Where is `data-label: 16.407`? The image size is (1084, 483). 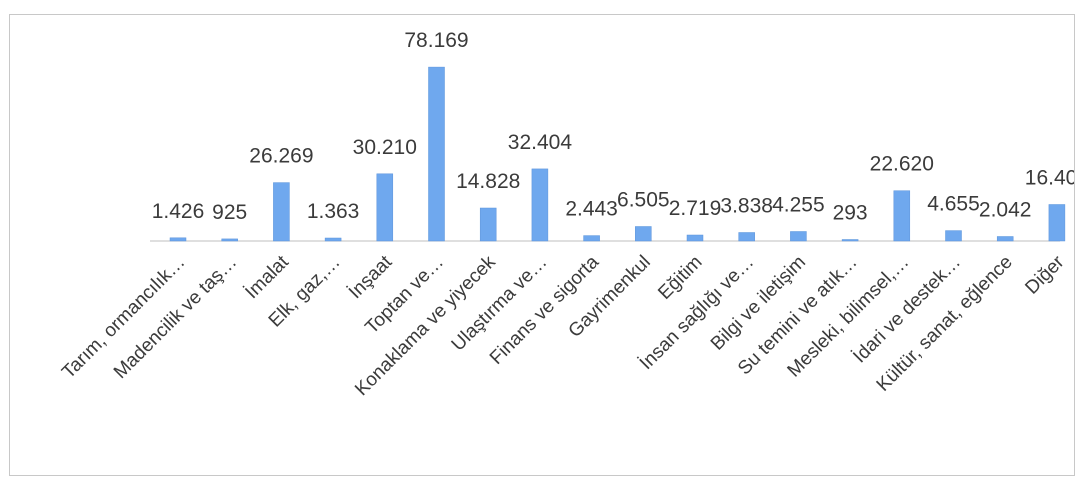 data-label: 16.407 is located at coordinates (1049, 178).